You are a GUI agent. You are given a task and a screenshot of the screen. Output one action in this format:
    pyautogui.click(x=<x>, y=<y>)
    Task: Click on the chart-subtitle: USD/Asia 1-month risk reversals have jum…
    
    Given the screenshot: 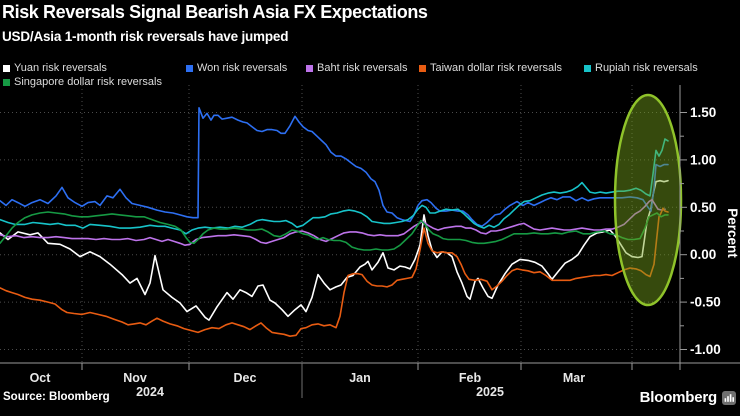 What is the action you would take?
    pyautogui.click(x=145, y=36)
    